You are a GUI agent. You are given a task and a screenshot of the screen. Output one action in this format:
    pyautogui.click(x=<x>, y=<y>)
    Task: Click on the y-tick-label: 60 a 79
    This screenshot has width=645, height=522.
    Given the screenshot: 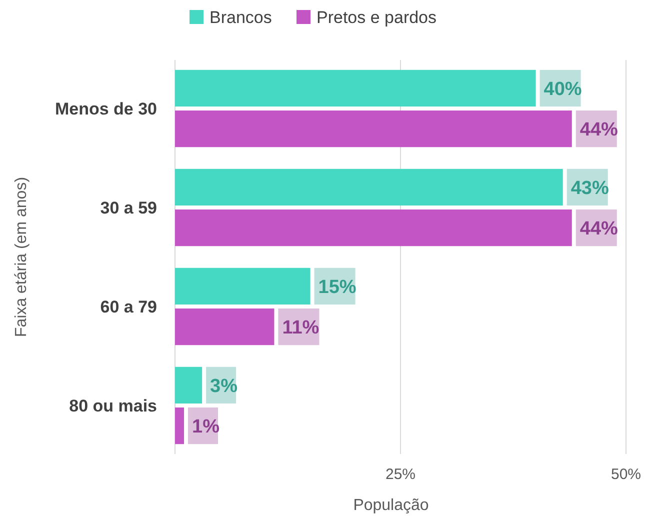 What is the action you would take?
    pyautogui.click(x=128, y=306)
    